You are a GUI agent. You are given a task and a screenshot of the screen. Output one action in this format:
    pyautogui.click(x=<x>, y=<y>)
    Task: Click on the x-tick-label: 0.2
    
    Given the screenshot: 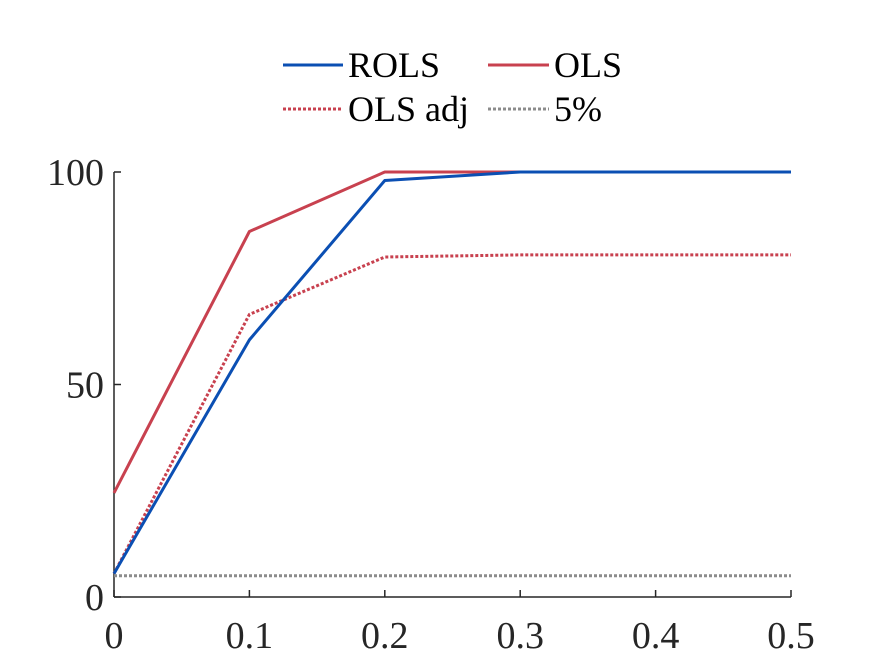 What is the action you would take?
    pyautogui.click(x=385, y=635)
    